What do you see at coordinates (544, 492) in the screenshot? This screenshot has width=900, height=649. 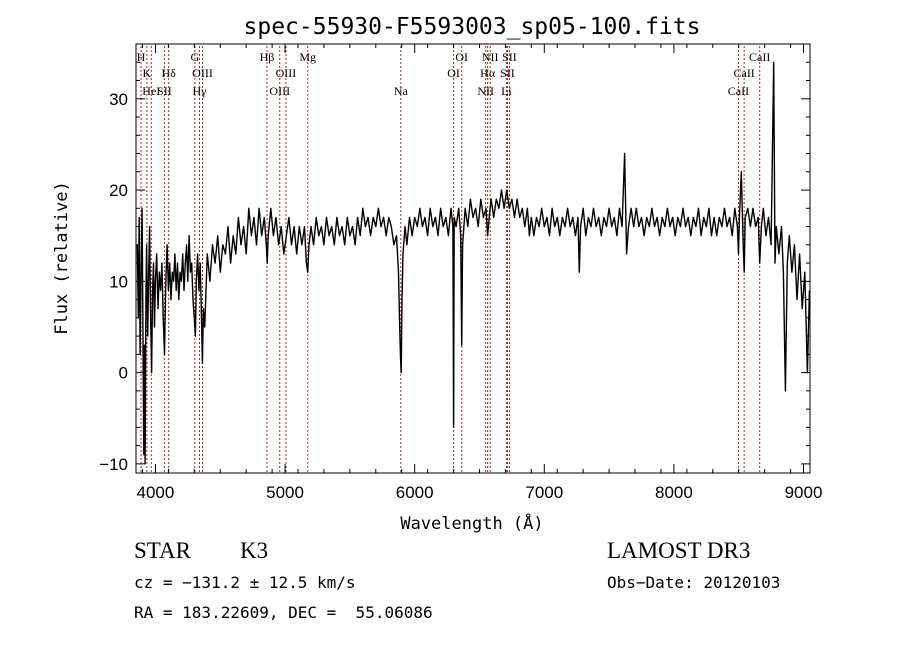 I see `x-tick-label: 7000` at bounding box center [544, 492].